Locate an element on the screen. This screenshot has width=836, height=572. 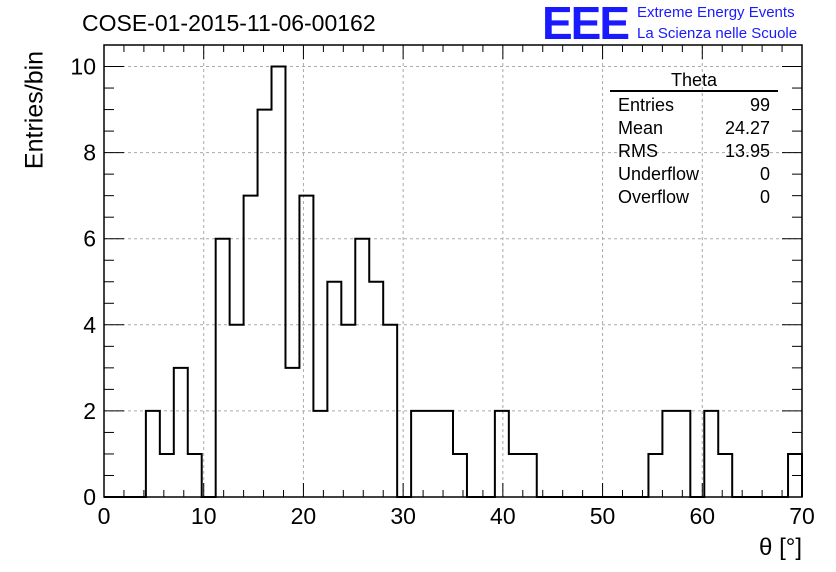
x-tick-label: 10 is located at coordinates (204, 516).